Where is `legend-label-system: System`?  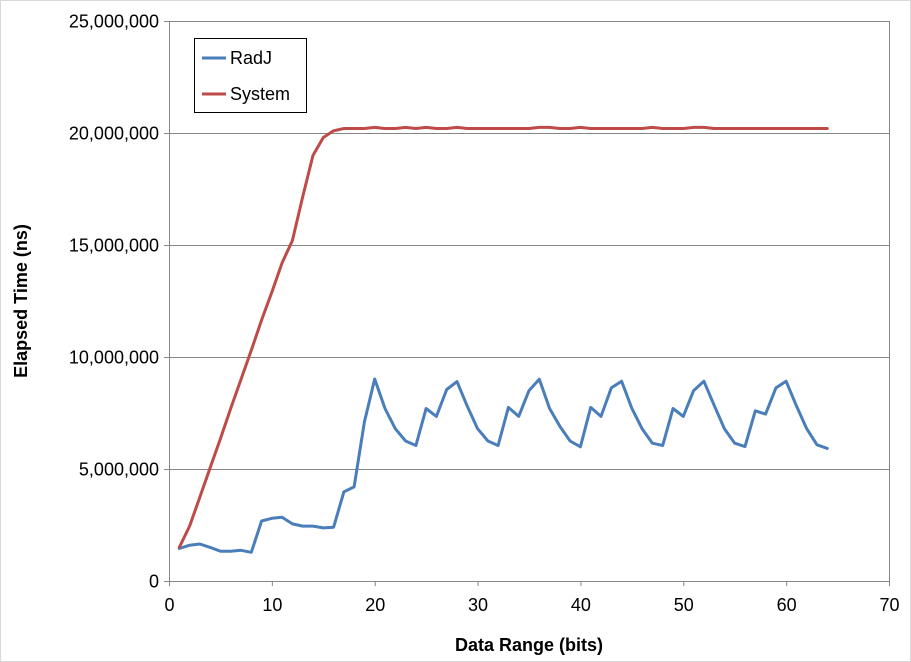
legend-label-system: System is located at coordinates (260, 94).